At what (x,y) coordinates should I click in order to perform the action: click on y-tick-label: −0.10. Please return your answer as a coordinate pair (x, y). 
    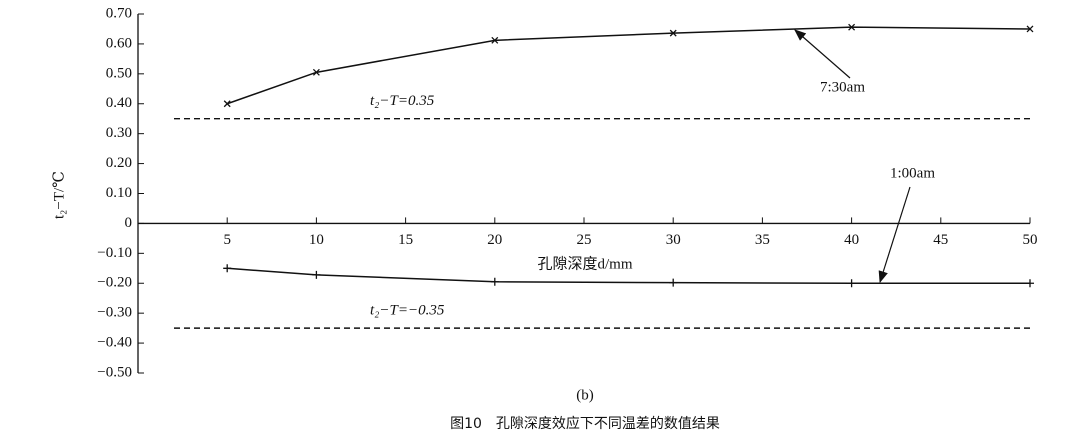
    Looking at the image, I should click on (114, 253).